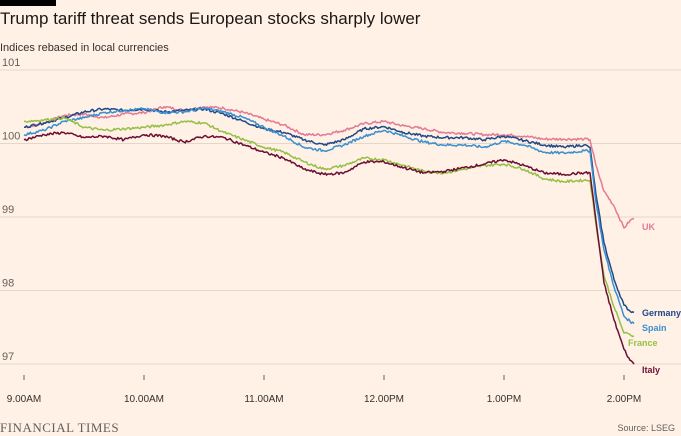  What do you see at coordinates (28, 3) in the screenshot?
I see `brand-bar` at bounding box center [28, 3].